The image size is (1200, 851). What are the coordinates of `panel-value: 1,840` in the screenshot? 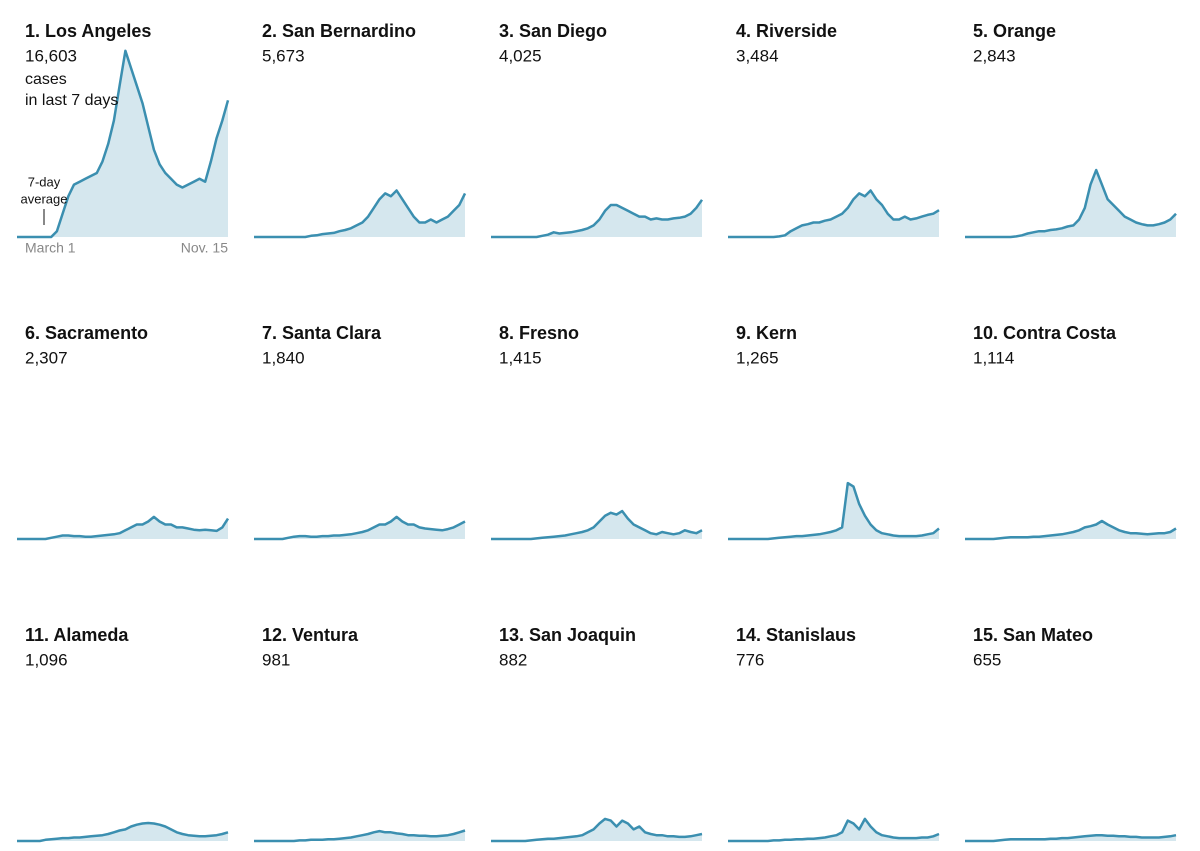 It's located at (283, 357).